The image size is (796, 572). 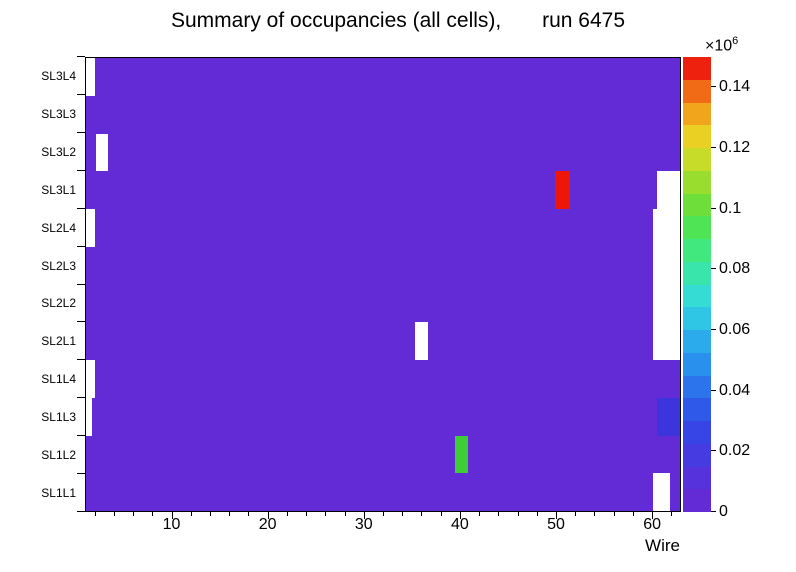 What do you see at coordinates (735, 329) in the screenshot?
I see `colorbar-tick-label: 0.06` at bounding box center [735, 329].